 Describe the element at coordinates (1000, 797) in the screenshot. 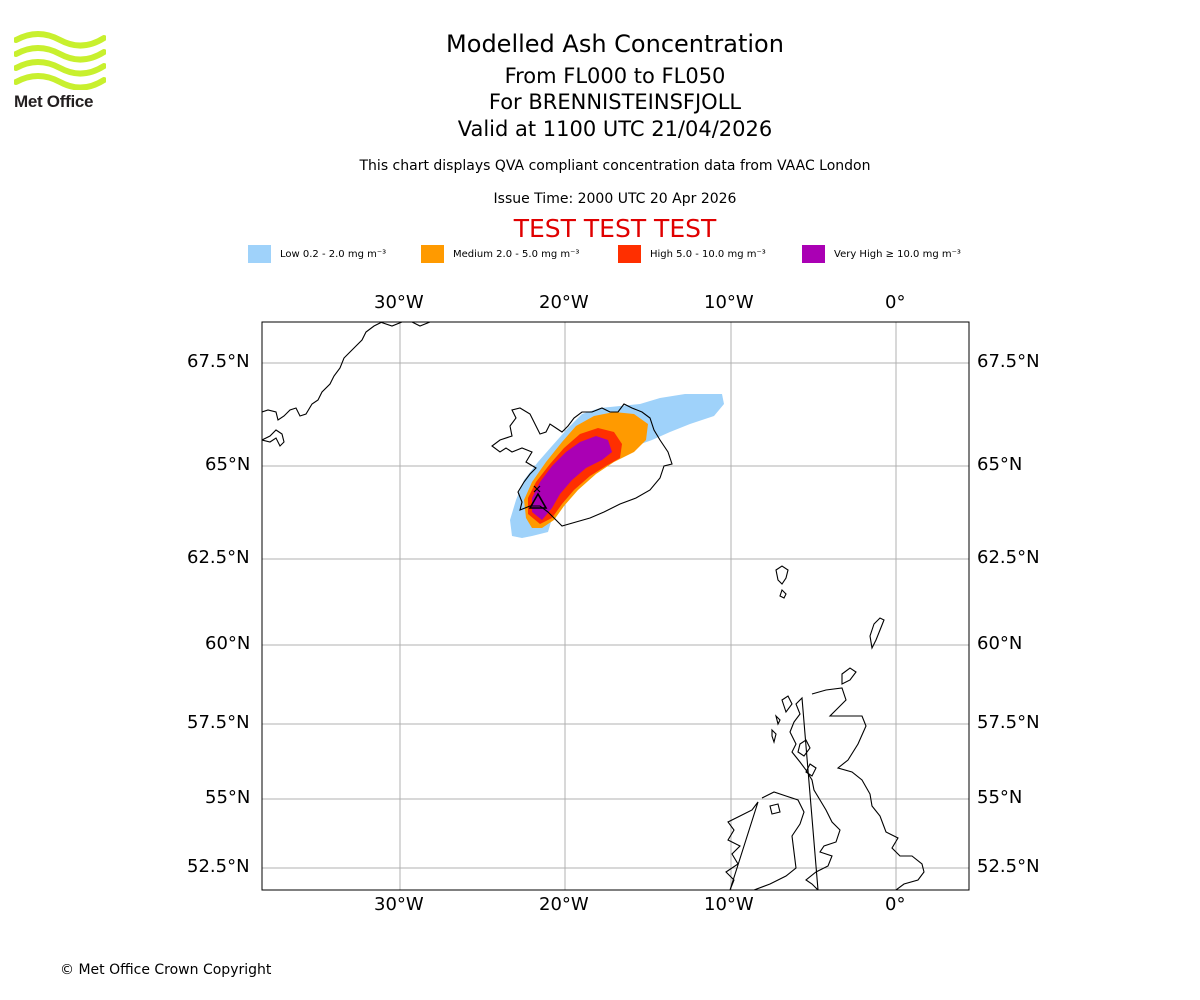

I see `lat-tick-right-55: 55°N` at that location.